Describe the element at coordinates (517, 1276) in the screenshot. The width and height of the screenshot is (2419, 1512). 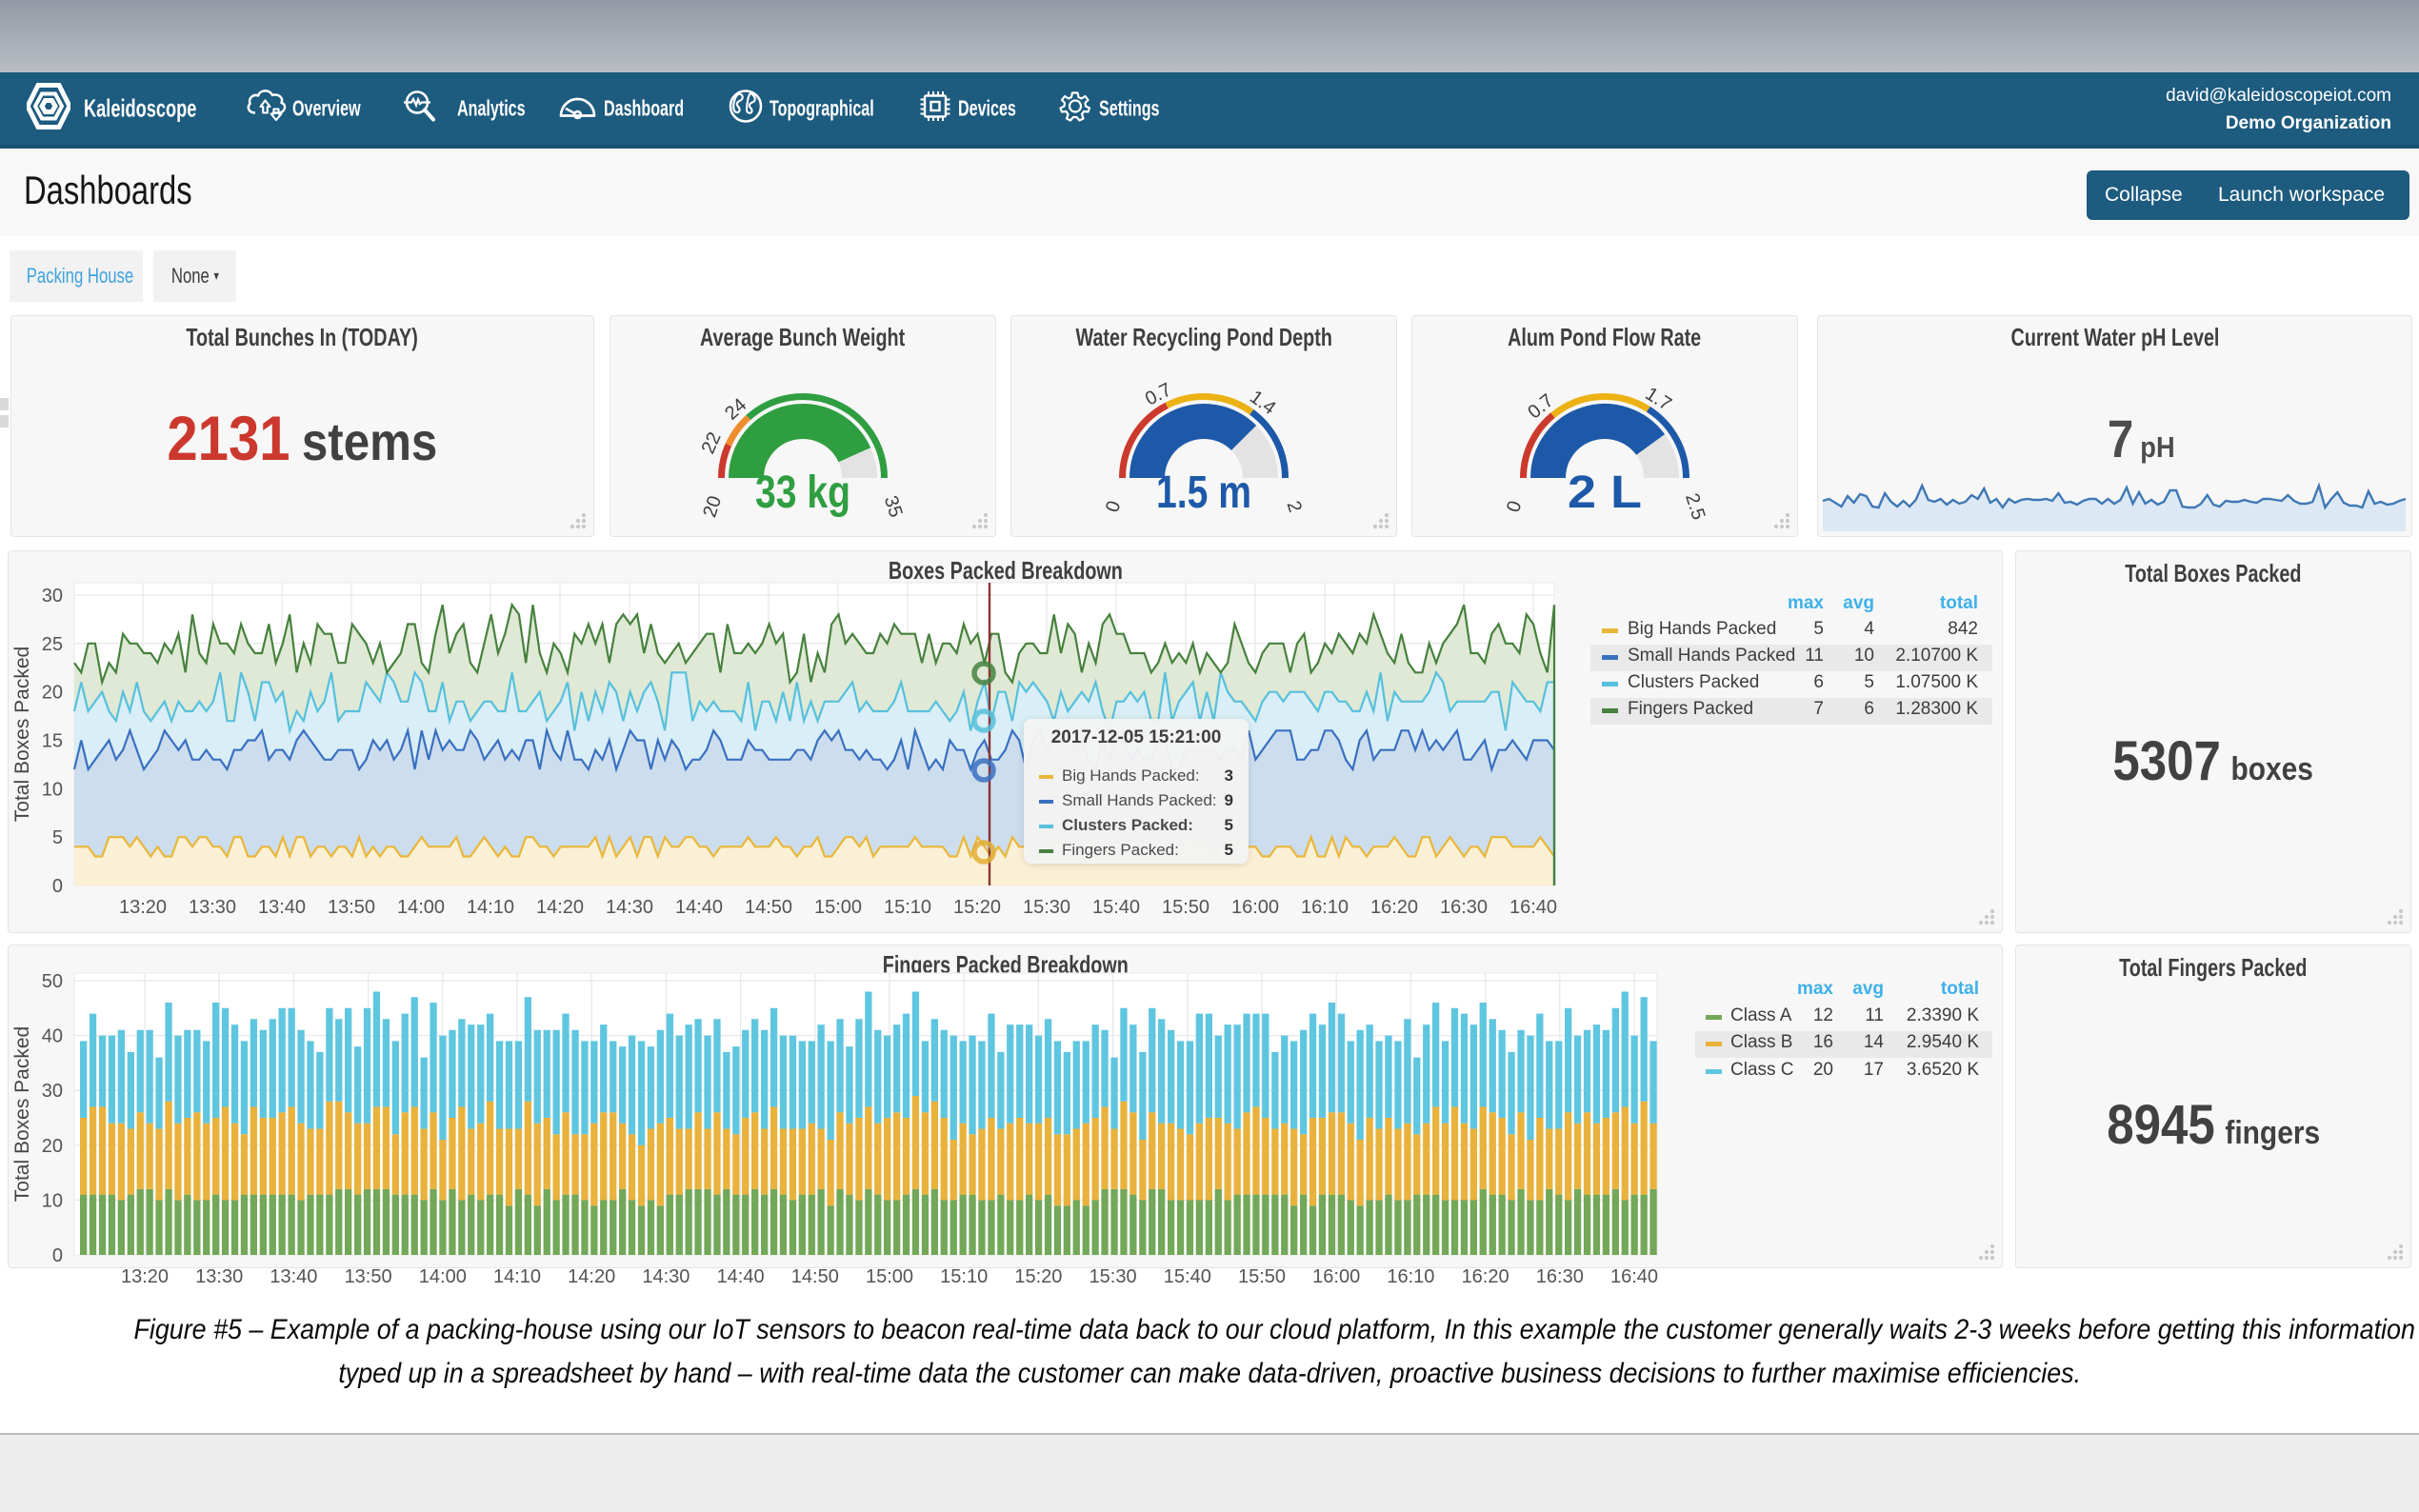
I see `svg-text: 14:10` at that location.